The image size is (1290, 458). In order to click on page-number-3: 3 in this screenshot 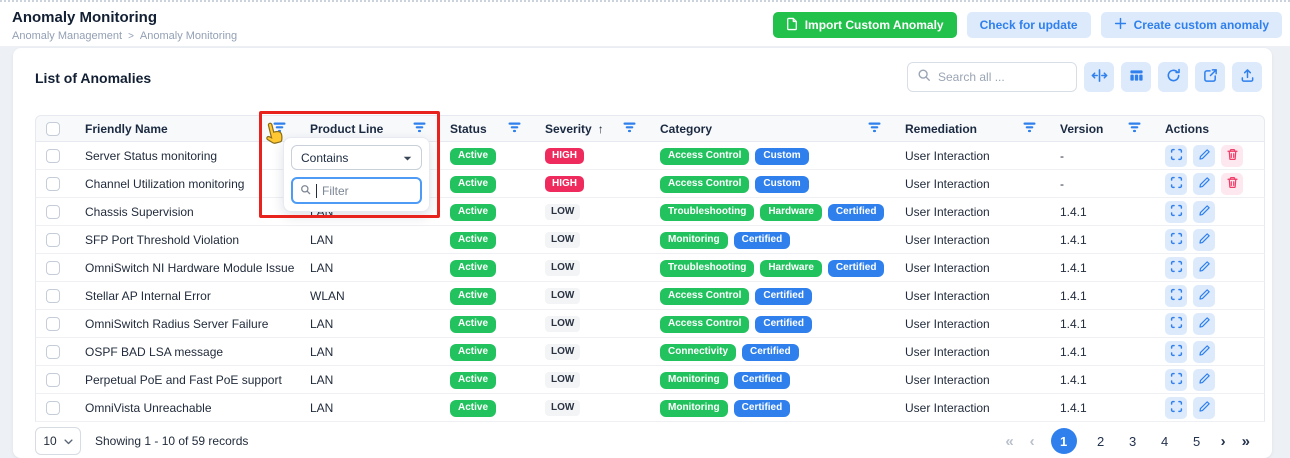, I will do `click(1133, 441)`.